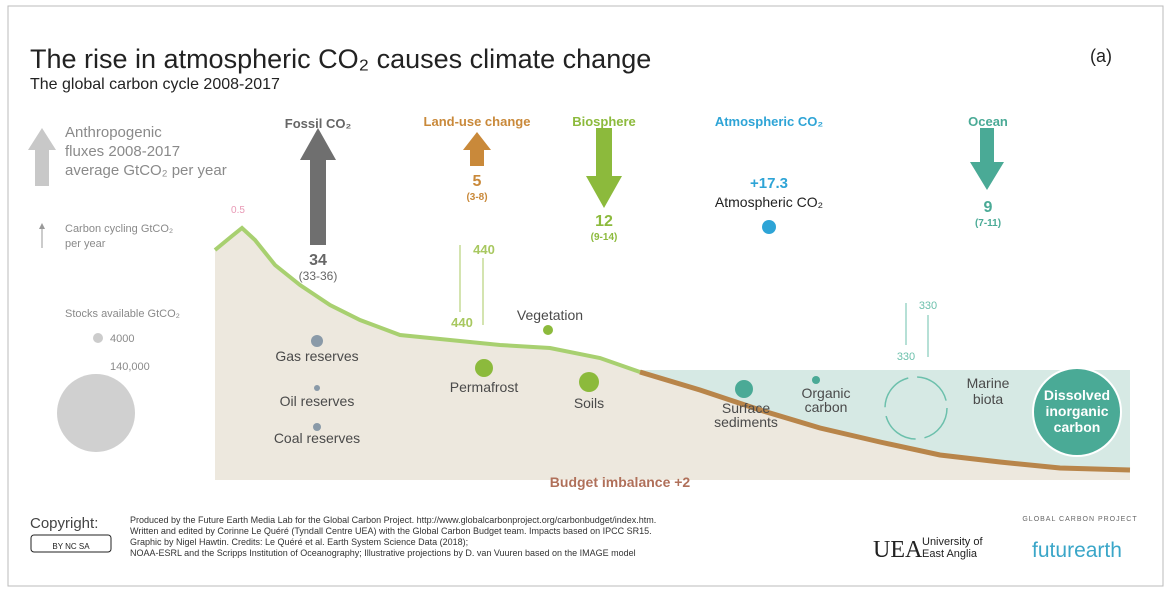 The image size is (1171, 592). I want to click on atmosphere-label: Atmospheric CO₂, so click(769, 202).